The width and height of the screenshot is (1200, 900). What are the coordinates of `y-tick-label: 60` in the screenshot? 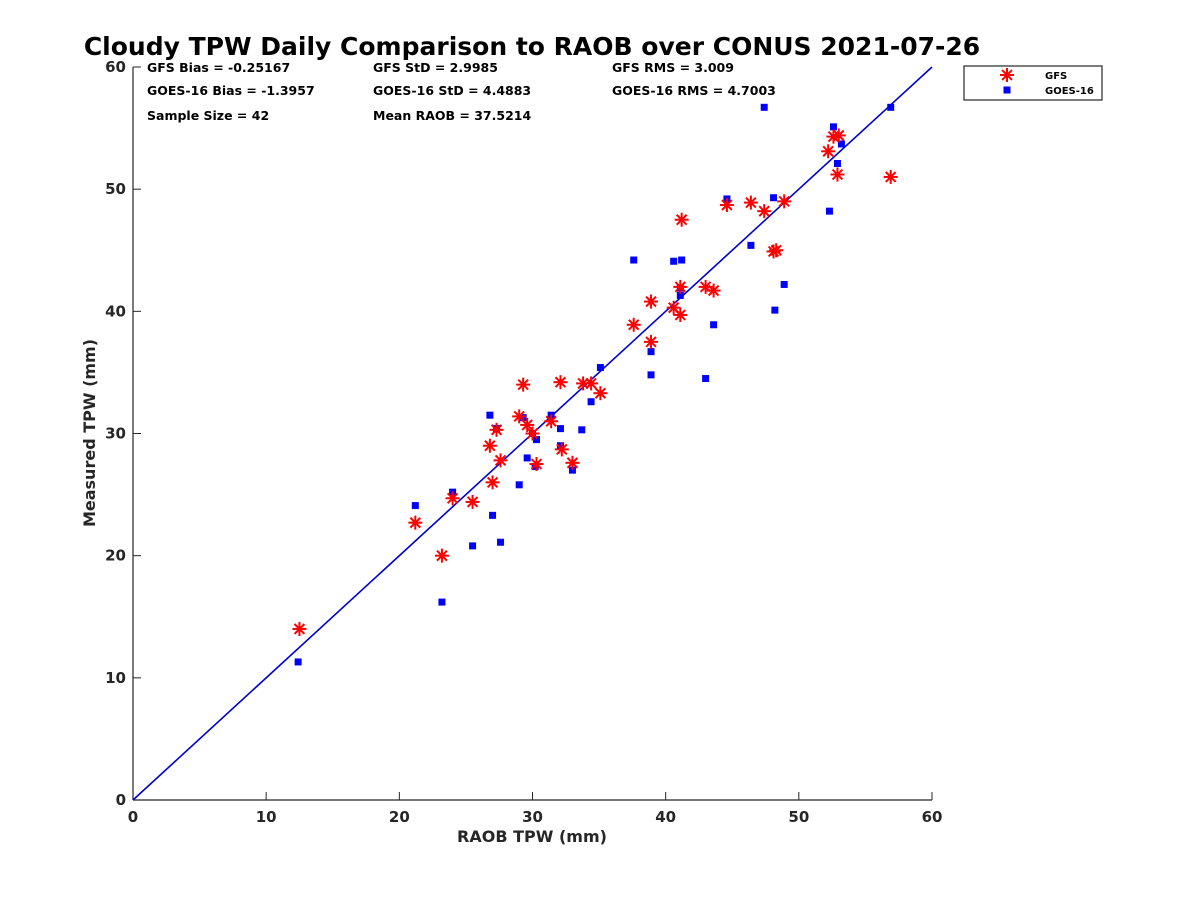 It's located at (115, 67).